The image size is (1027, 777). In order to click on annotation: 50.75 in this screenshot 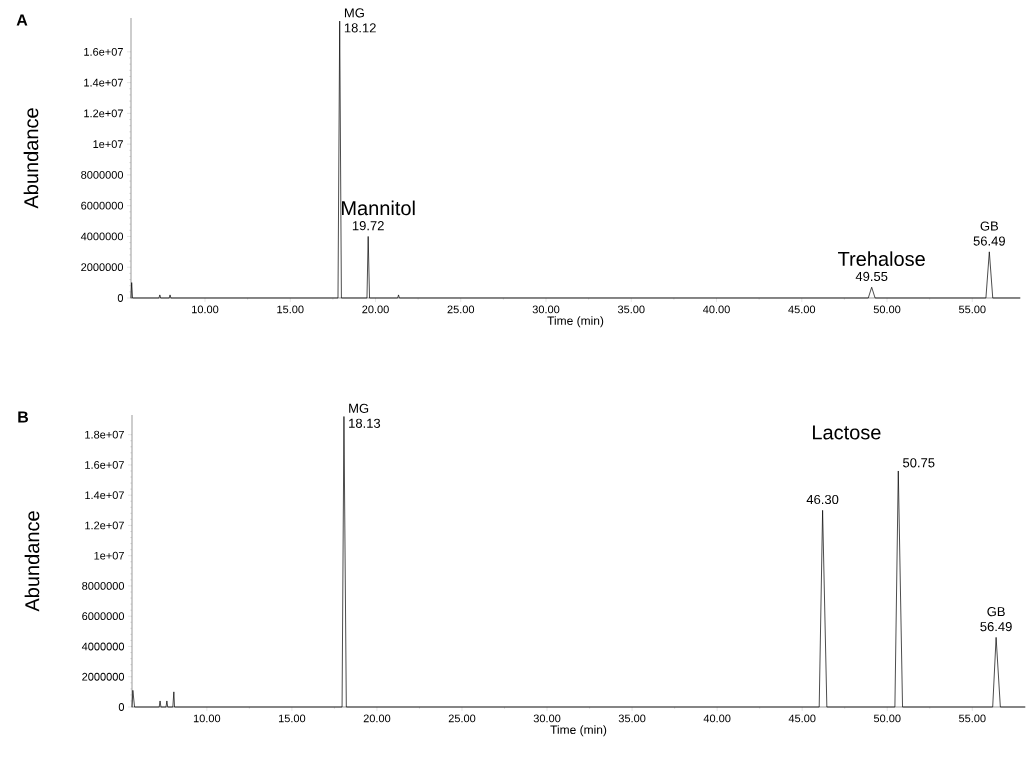, I will do `click(919, 463)`.